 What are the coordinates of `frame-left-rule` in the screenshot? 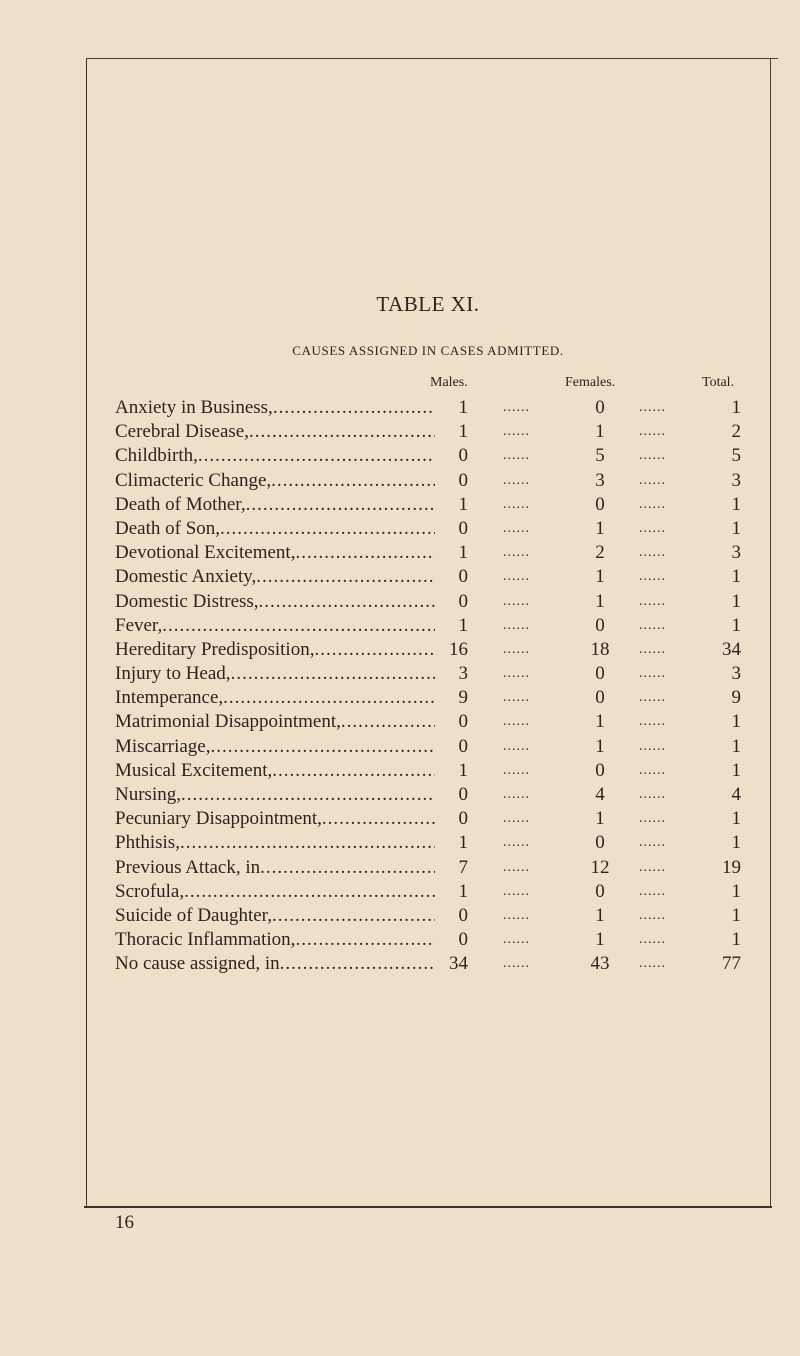 It's located at (86, 632).